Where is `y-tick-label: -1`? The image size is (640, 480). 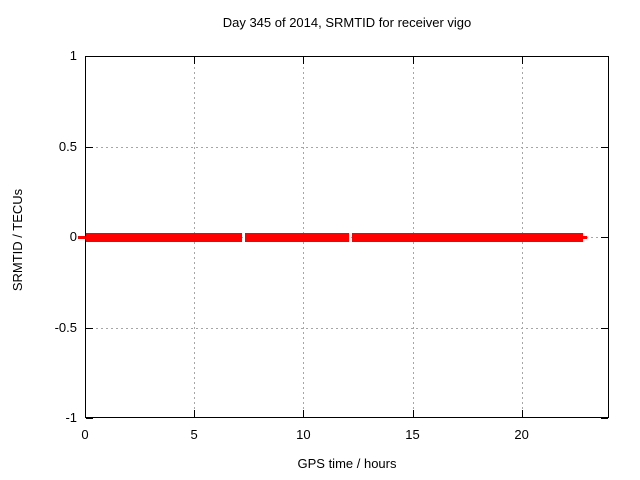 y-tick-label: -1 is located at coordinates (71, 417).